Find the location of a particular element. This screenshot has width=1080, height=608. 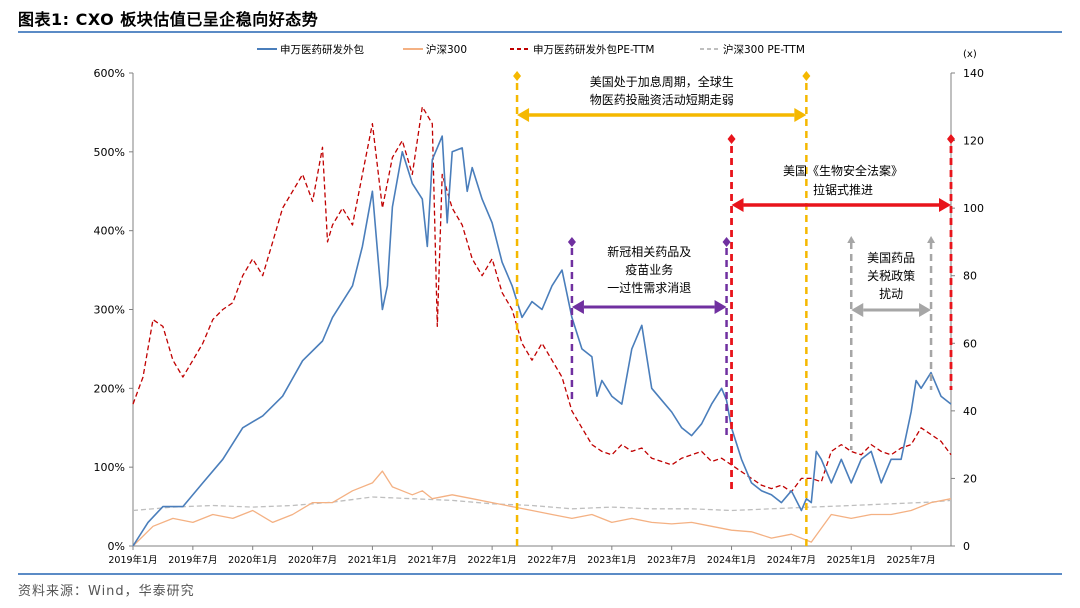

y-right-tick-label: 80 is located at coordinates (970, 276).